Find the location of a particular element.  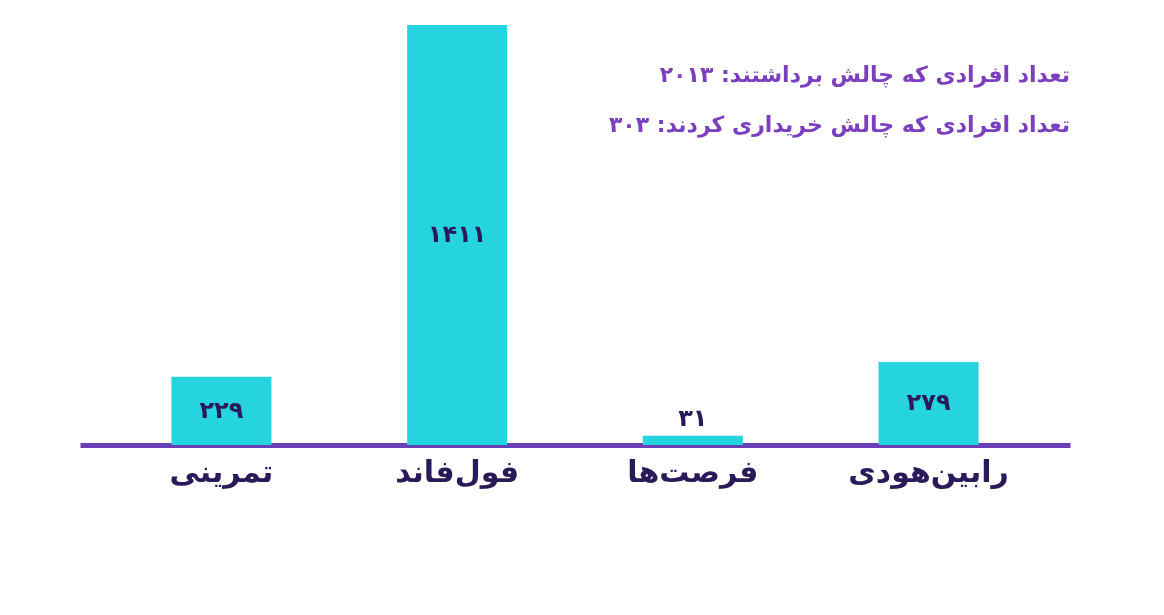

x-tick-label: فرصت‌ها is located at coordinates (693, 471).